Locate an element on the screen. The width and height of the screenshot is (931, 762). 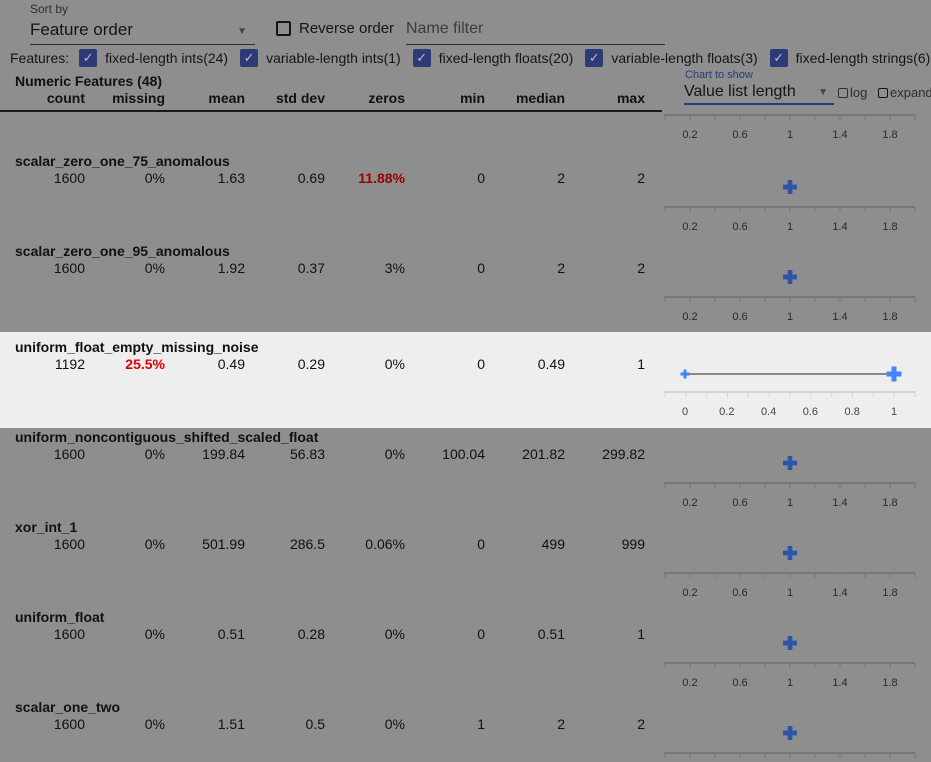
reverse-order-label: Reverse order is located at coordinates (347, 28).